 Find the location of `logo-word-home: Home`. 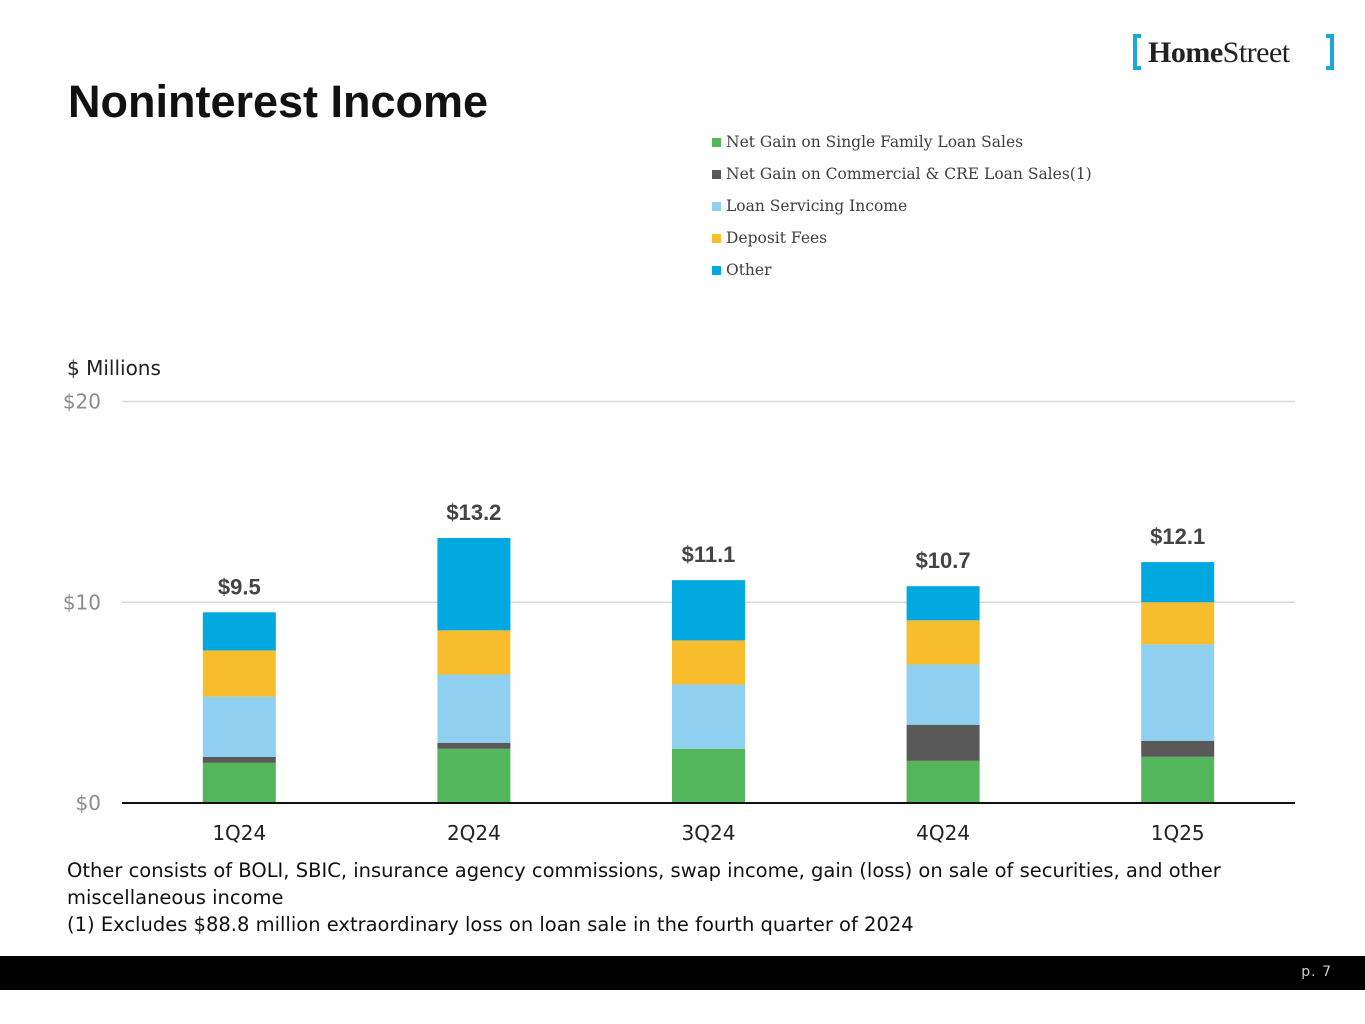

logo-word-home: Home is located at coordinates (1185, 52).